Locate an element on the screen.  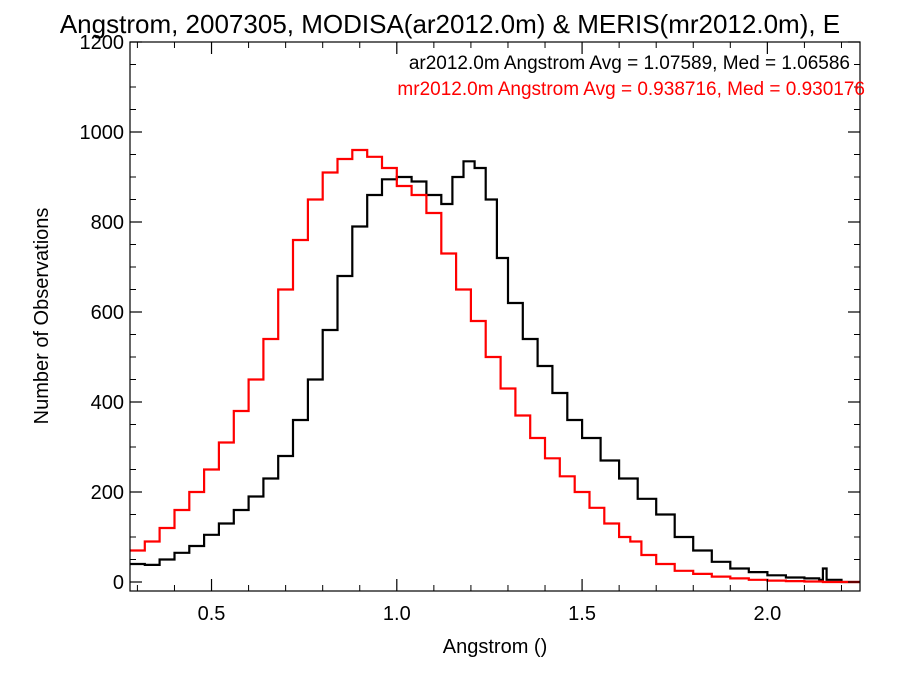
x-tick-label: 2.0 is located at coordinates (767, 614).